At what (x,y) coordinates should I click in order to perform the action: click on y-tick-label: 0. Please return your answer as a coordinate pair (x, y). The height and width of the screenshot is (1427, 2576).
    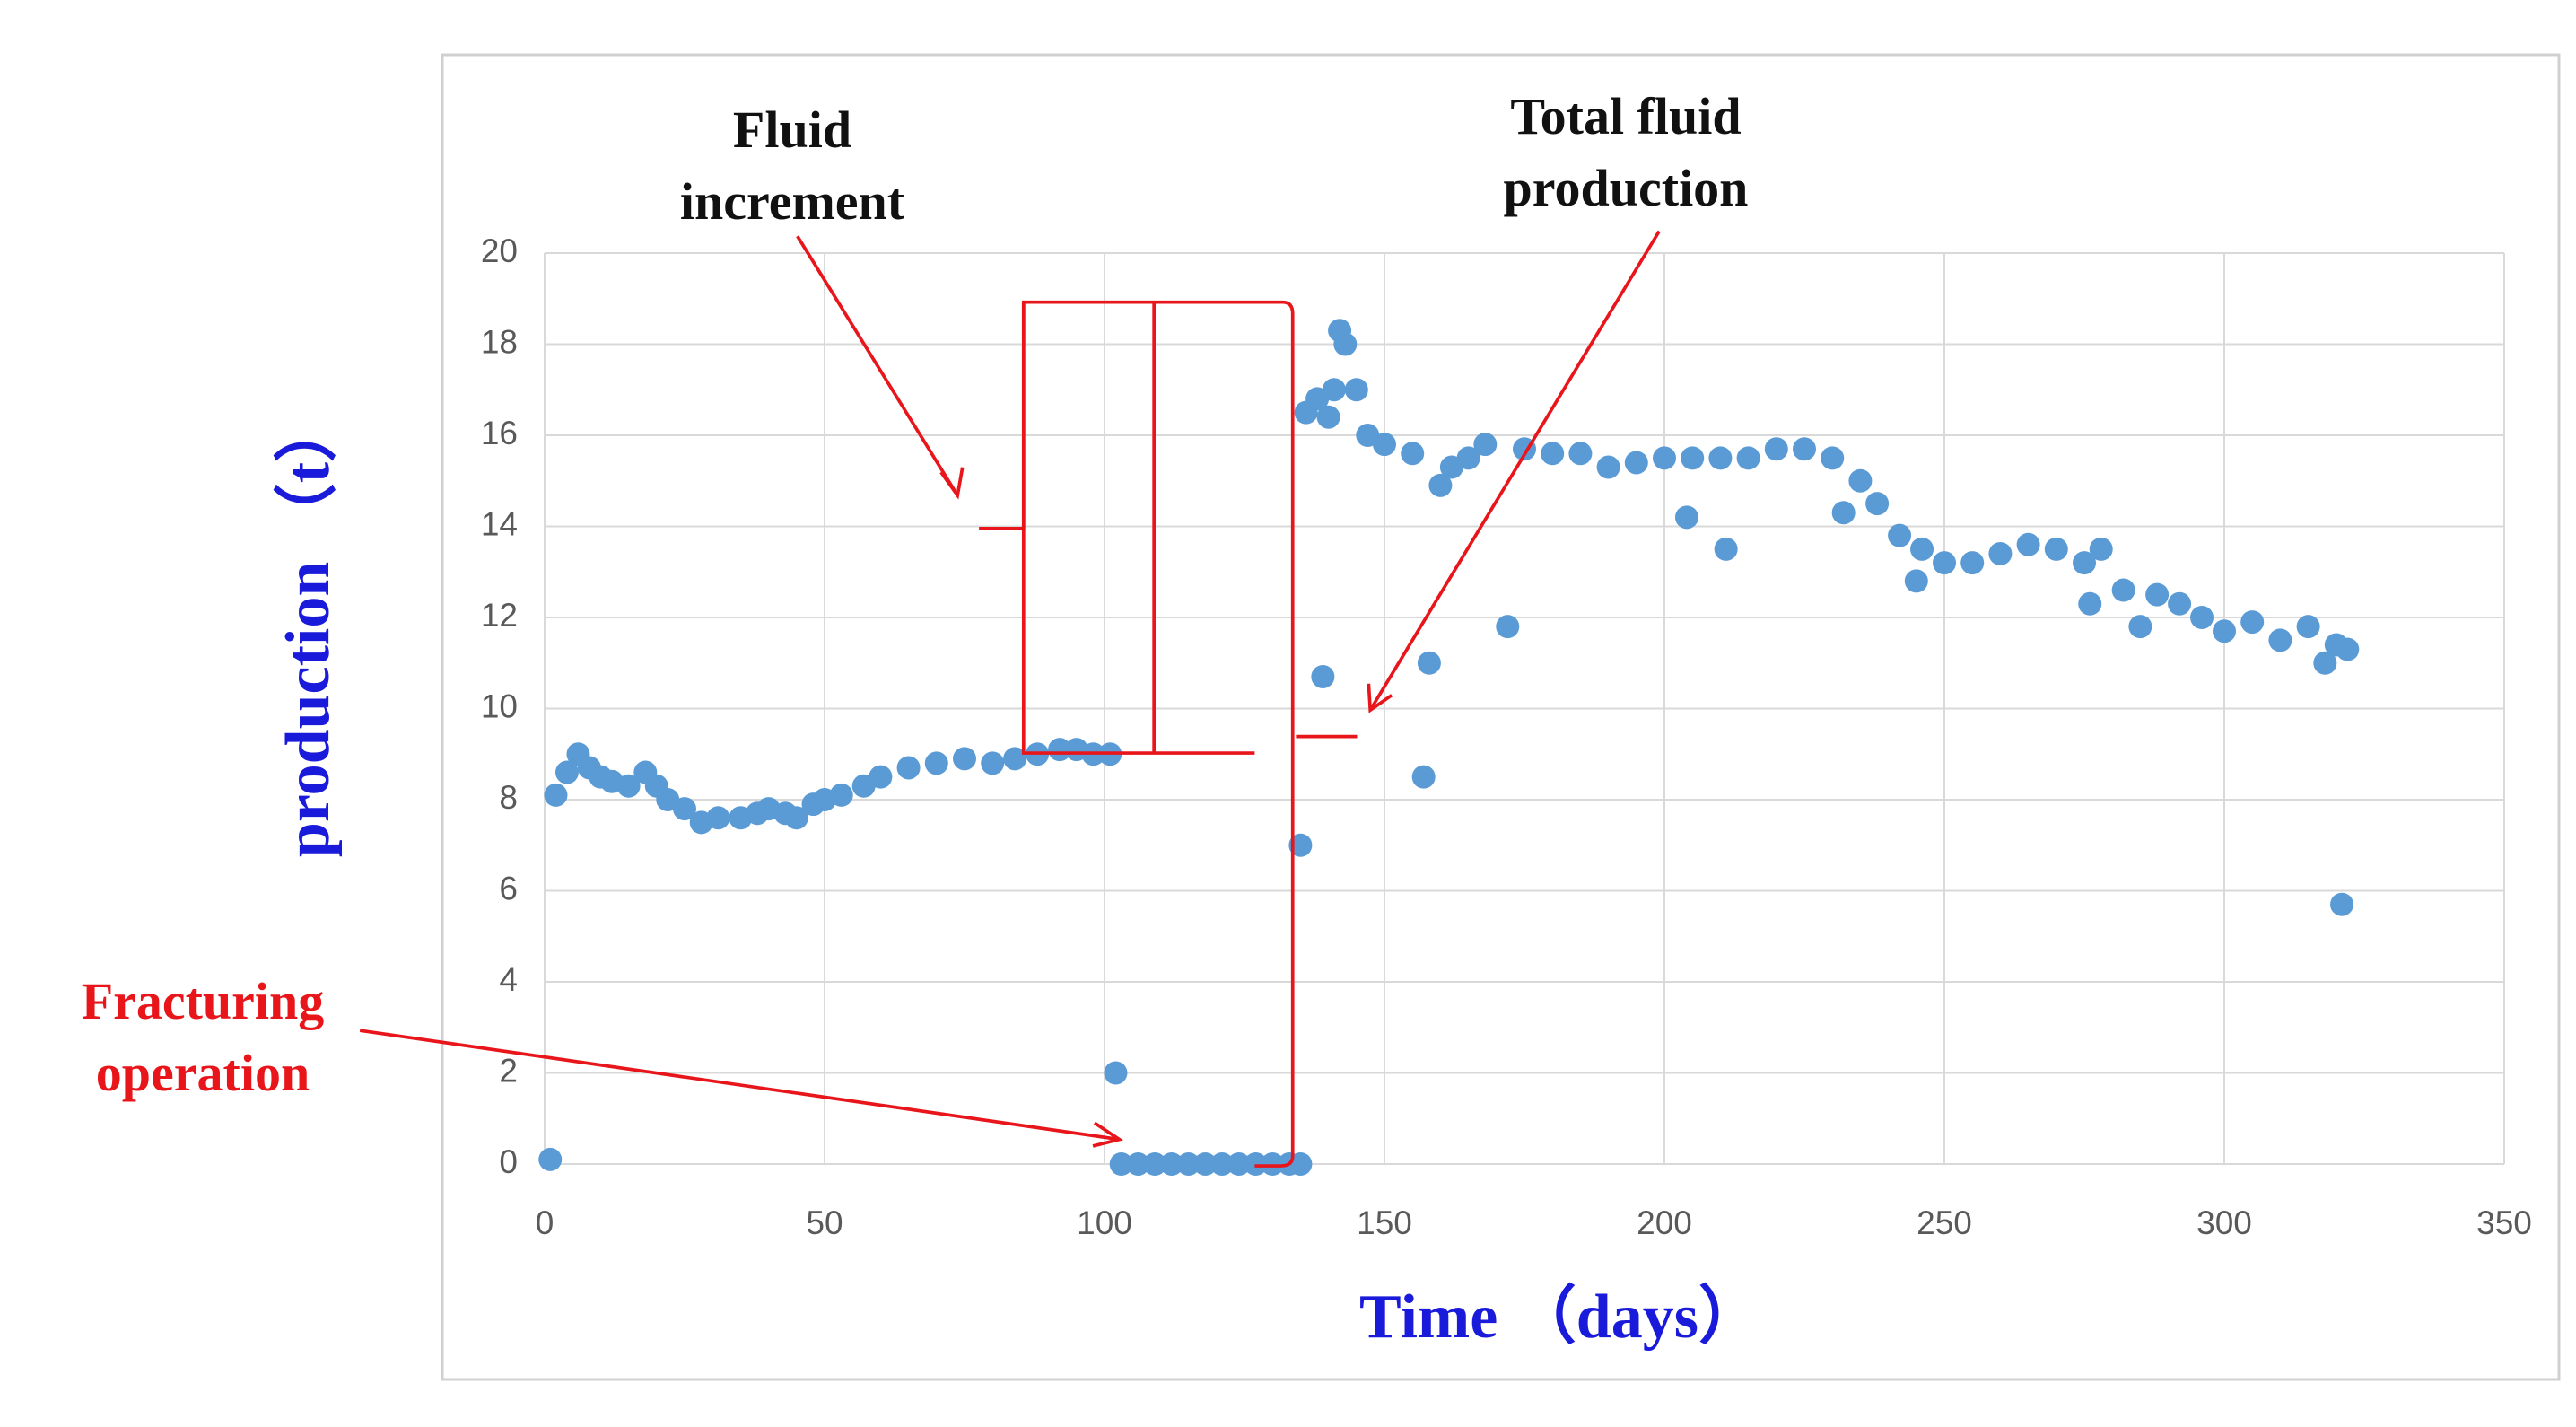
    Looking at the image, I should click on (509, 1161).